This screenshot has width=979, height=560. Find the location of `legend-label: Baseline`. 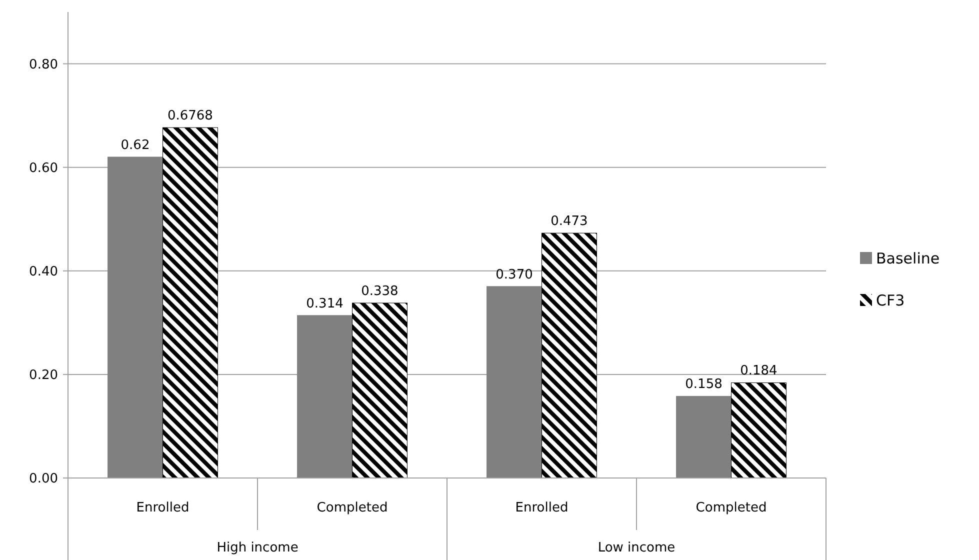

legend-label: Baseline is located at coordinates (908, 258).